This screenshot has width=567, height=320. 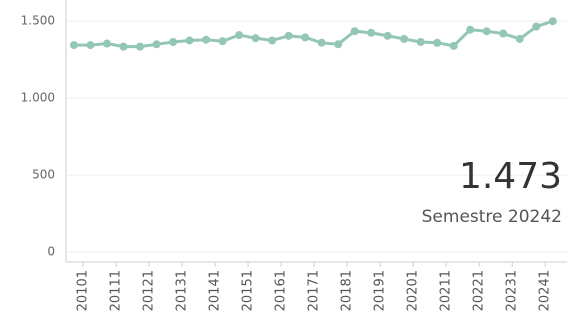 I want to click on callout-caption: Semestre 20242, so click(x=492, y=217).